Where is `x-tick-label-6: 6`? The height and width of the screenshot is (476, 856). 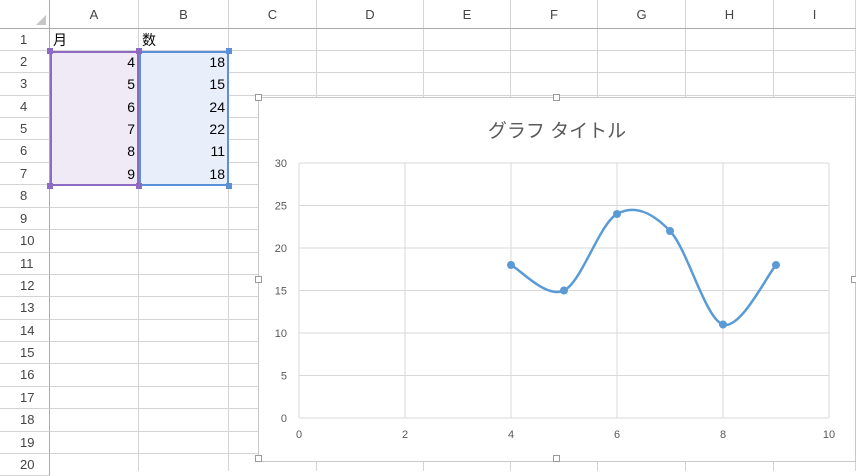 x-tick-label-6: 6 is located at coordinates (617, 435).